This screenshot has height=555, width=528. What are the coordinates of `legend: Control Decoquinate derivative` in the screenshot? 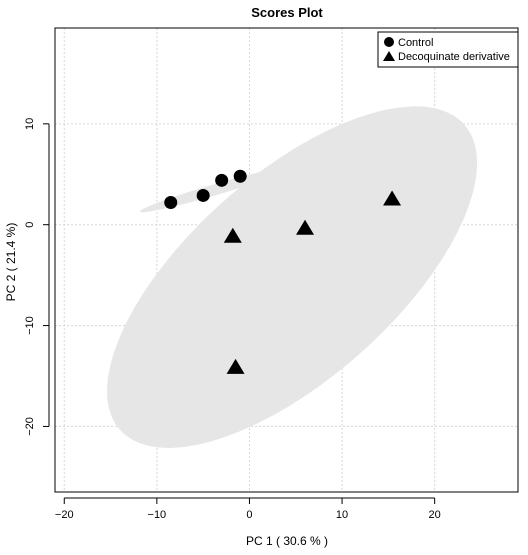 It's located at (448, 49).